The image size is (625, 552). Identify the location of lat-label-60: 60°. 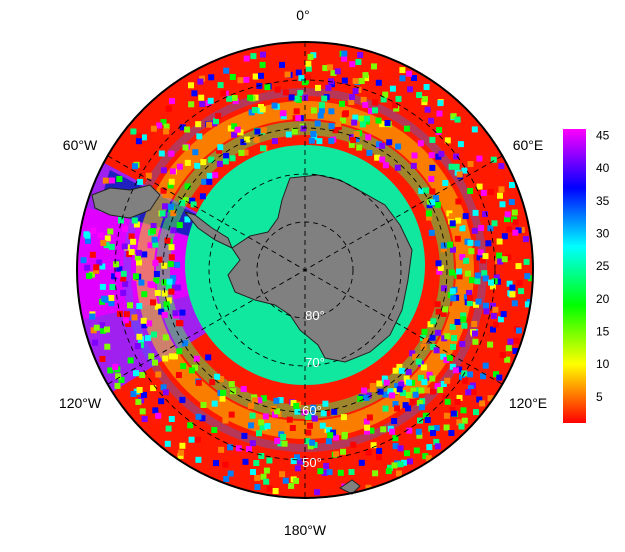
(312, 410).